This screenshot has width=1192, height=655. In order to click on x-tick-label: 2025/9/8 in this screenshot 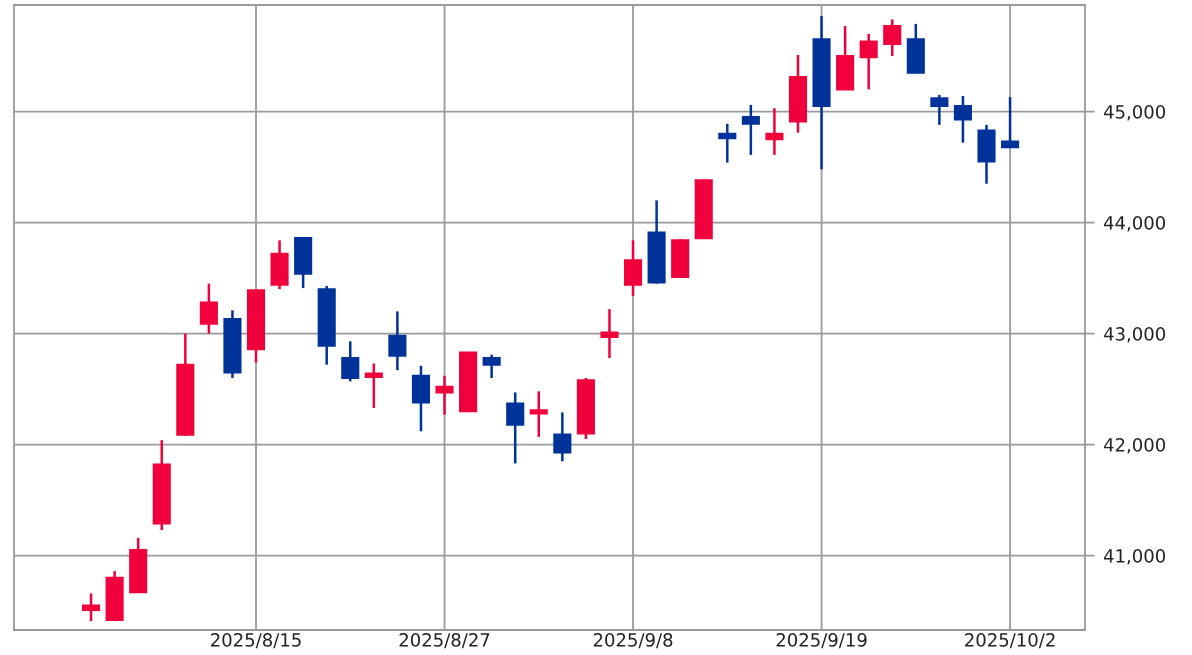, I will do `click(633, 641)`.